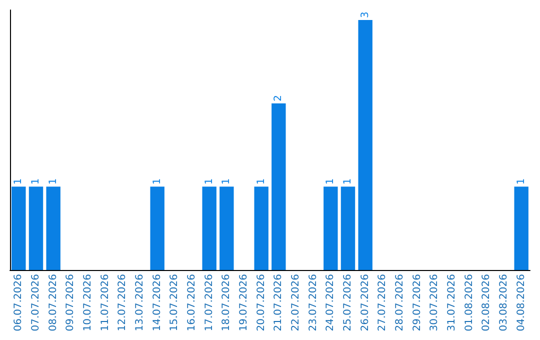 The width and height of the screenshot is (540, 340). What do you see at coordinates (296, 303) in the screenshot?
I see `x-tick-label: 22.07.2026` at bounding box center [296, 303].